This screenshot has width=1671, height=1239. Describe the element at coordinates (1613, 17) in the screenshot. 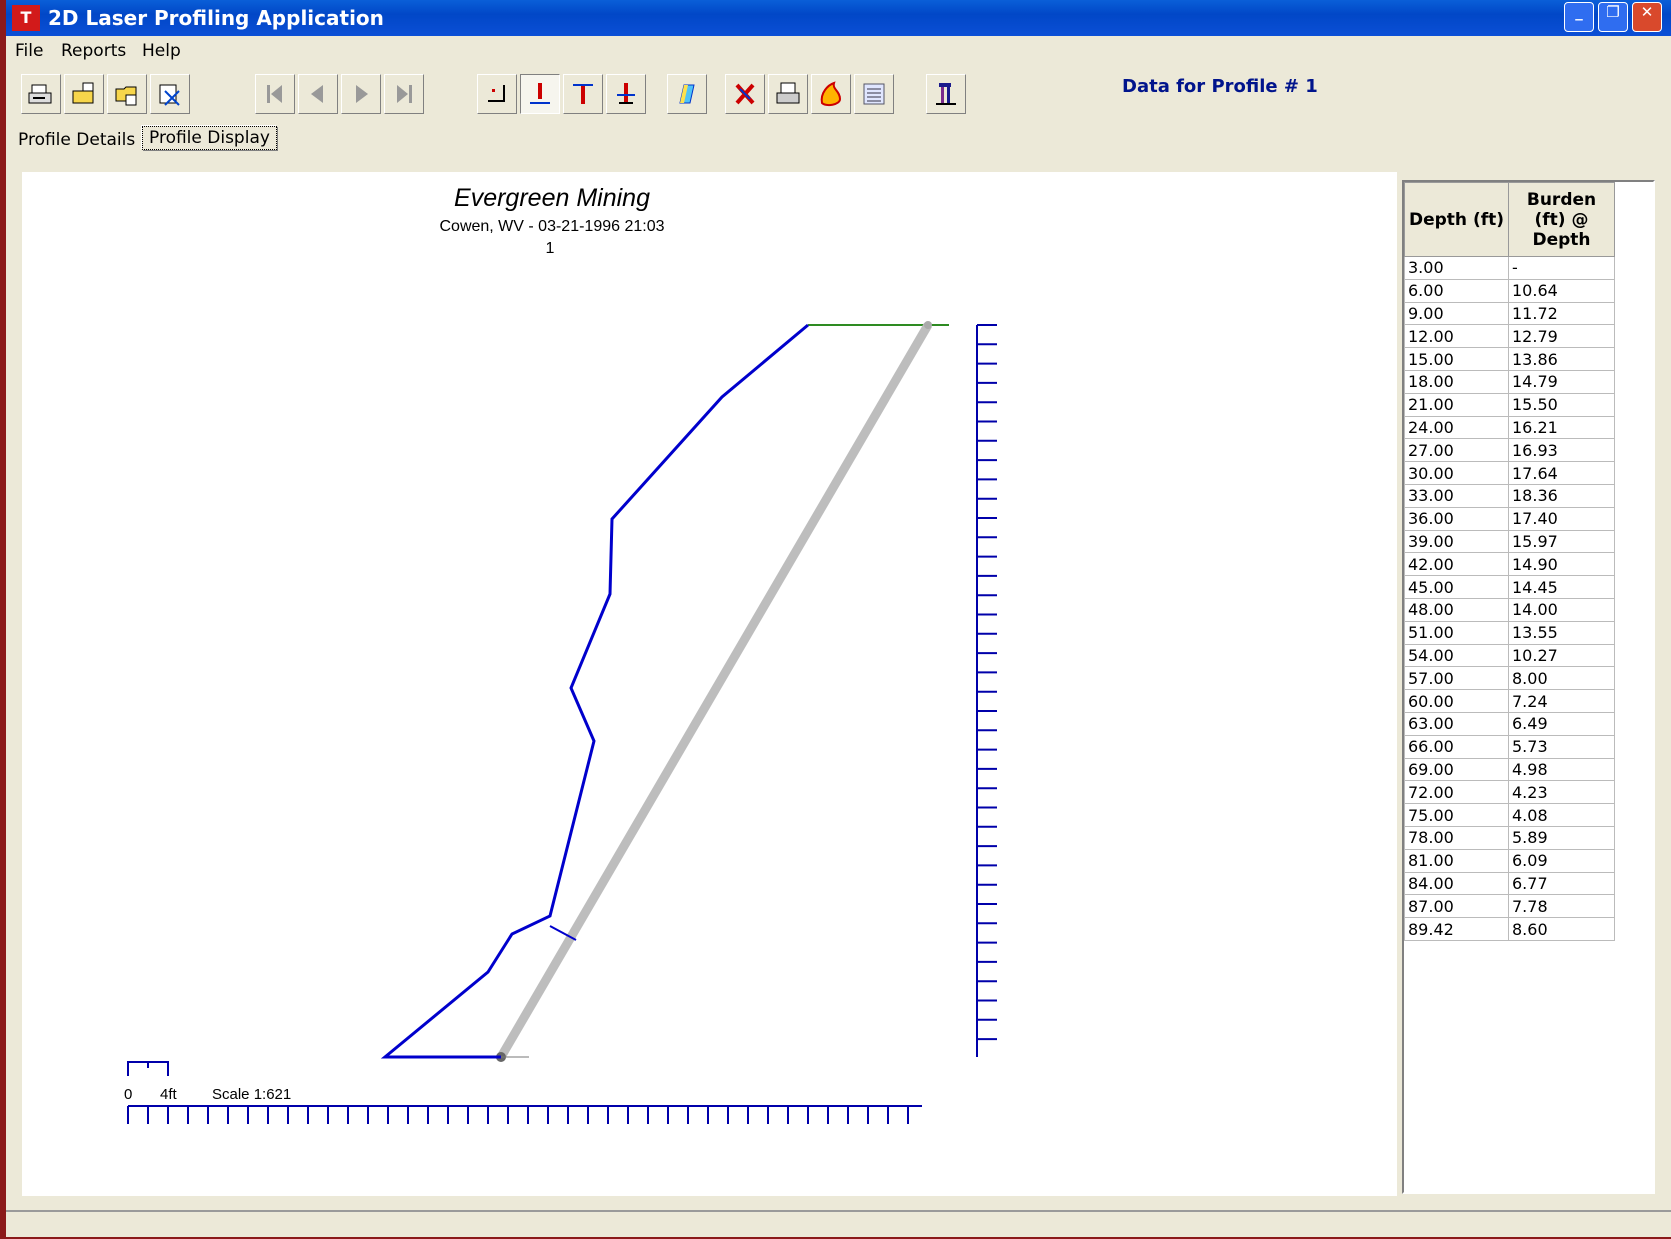

I see `restore-icon: ❐` at that location.